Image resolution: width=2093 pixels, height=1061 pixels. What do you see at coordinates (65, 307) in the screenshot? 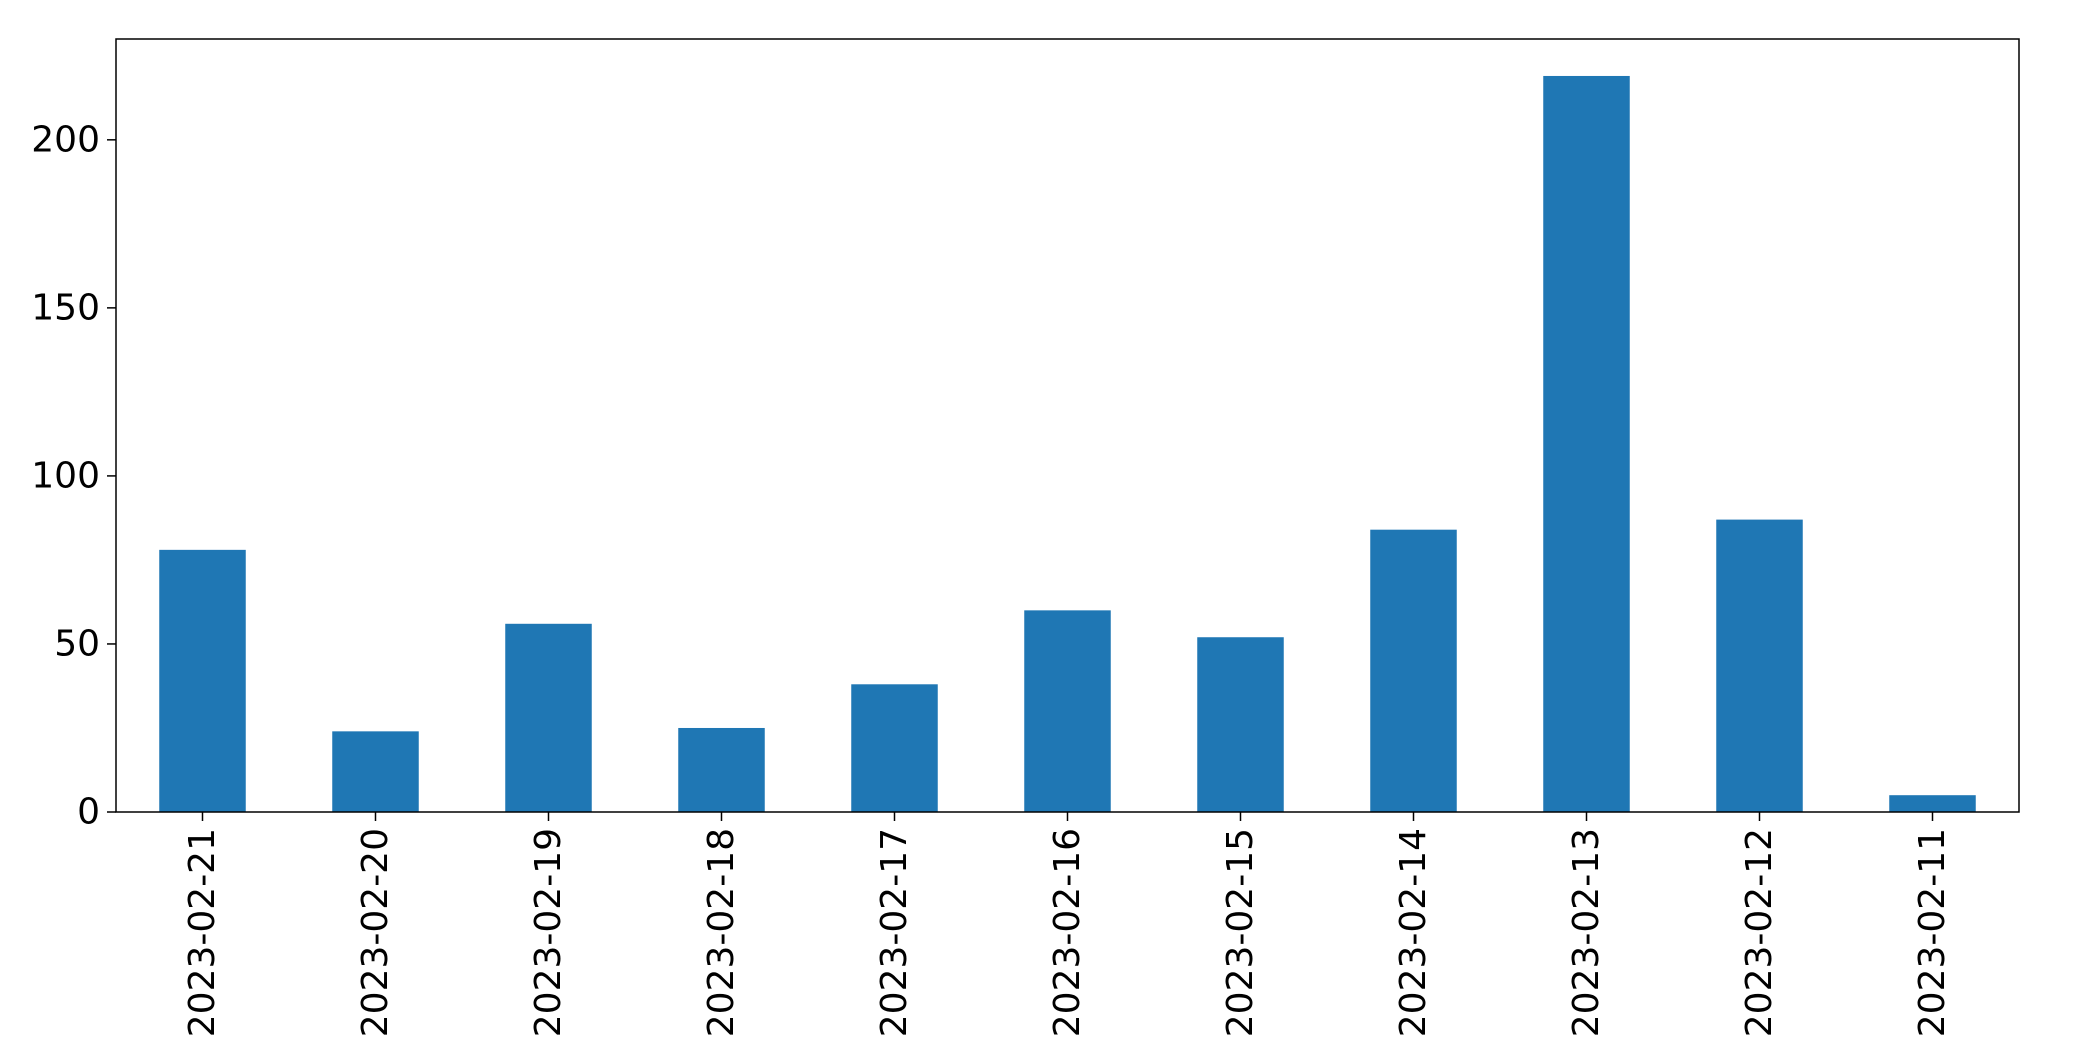
I see `y-tick-label: 150` at bounding box center [65, 307].